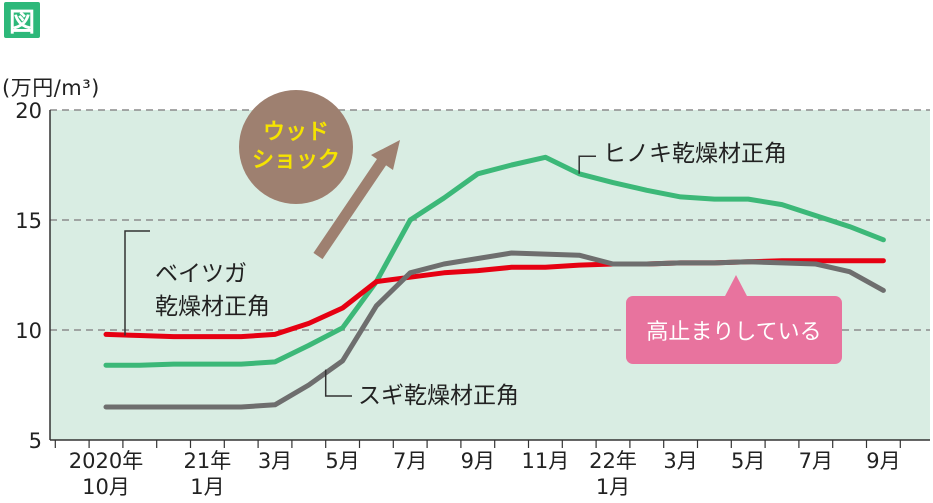 The image size is (933, 503). I want to click on x-tick-label-sub: 10月, so click(106, 487).